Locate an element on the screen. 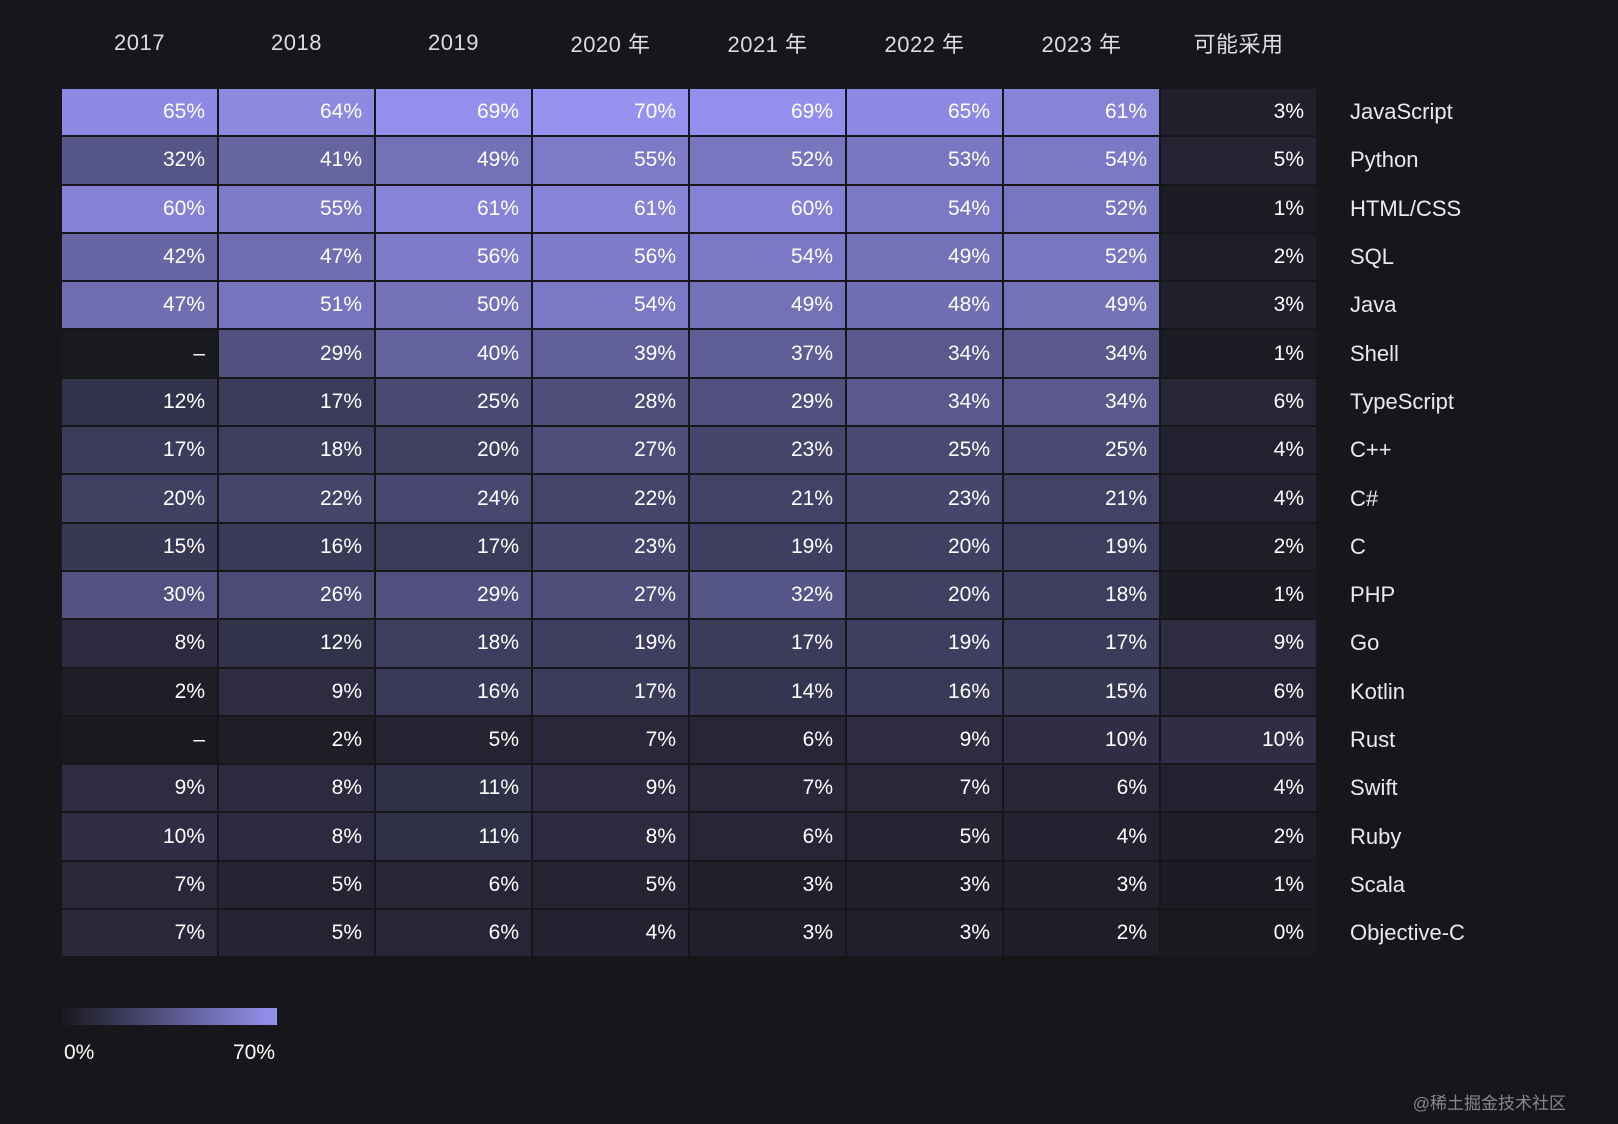 The width and height of the screenshot is (1618, 1124). row-label-language: Swift is located at coordinates (1374, 788).